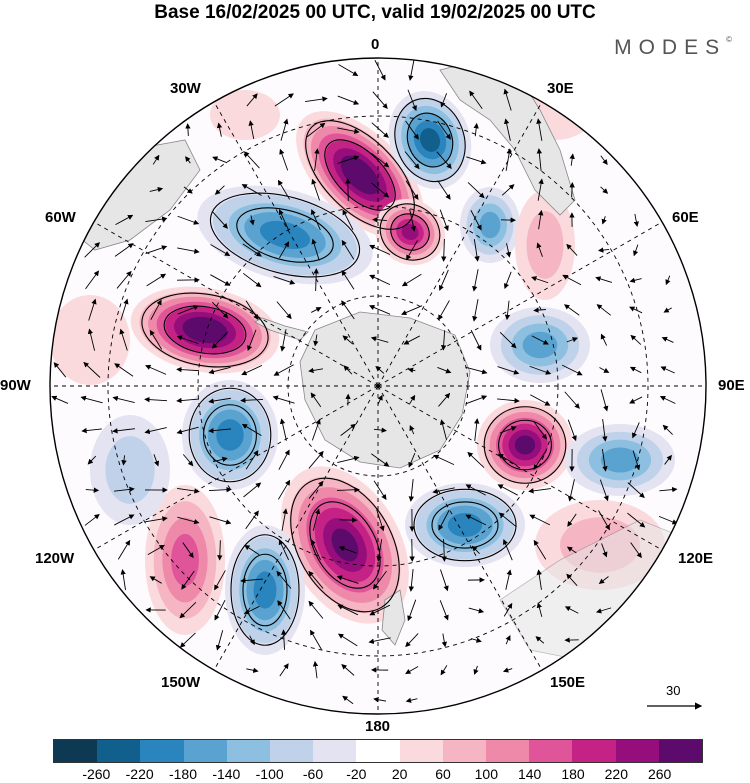  Describe the element at coordinates (226, 774) in the screenshot. I see `colorbar-tick-label: -140` at that location.